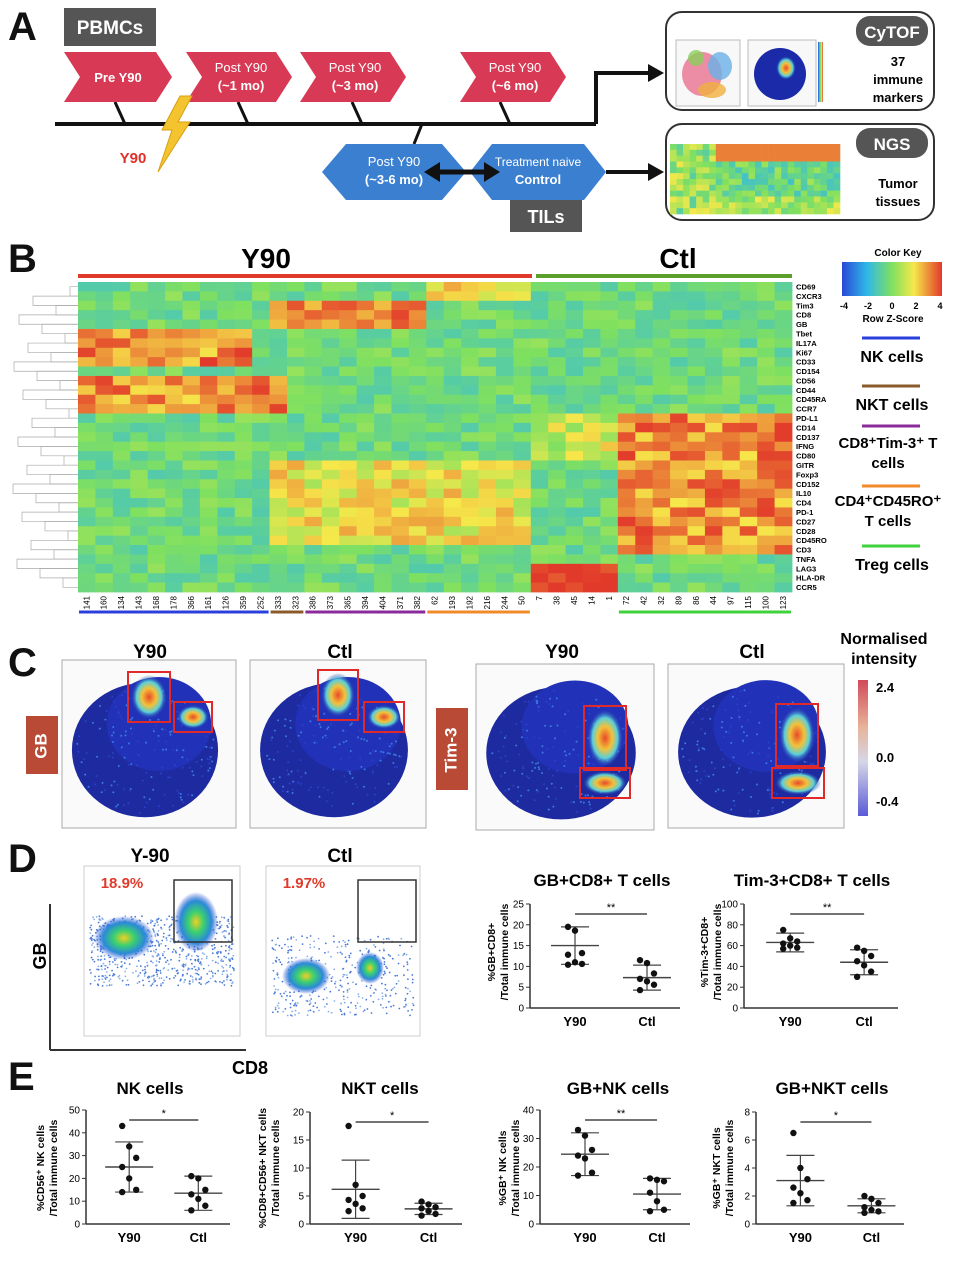  I want to click on marker-label: CD69, so click(805, 287).